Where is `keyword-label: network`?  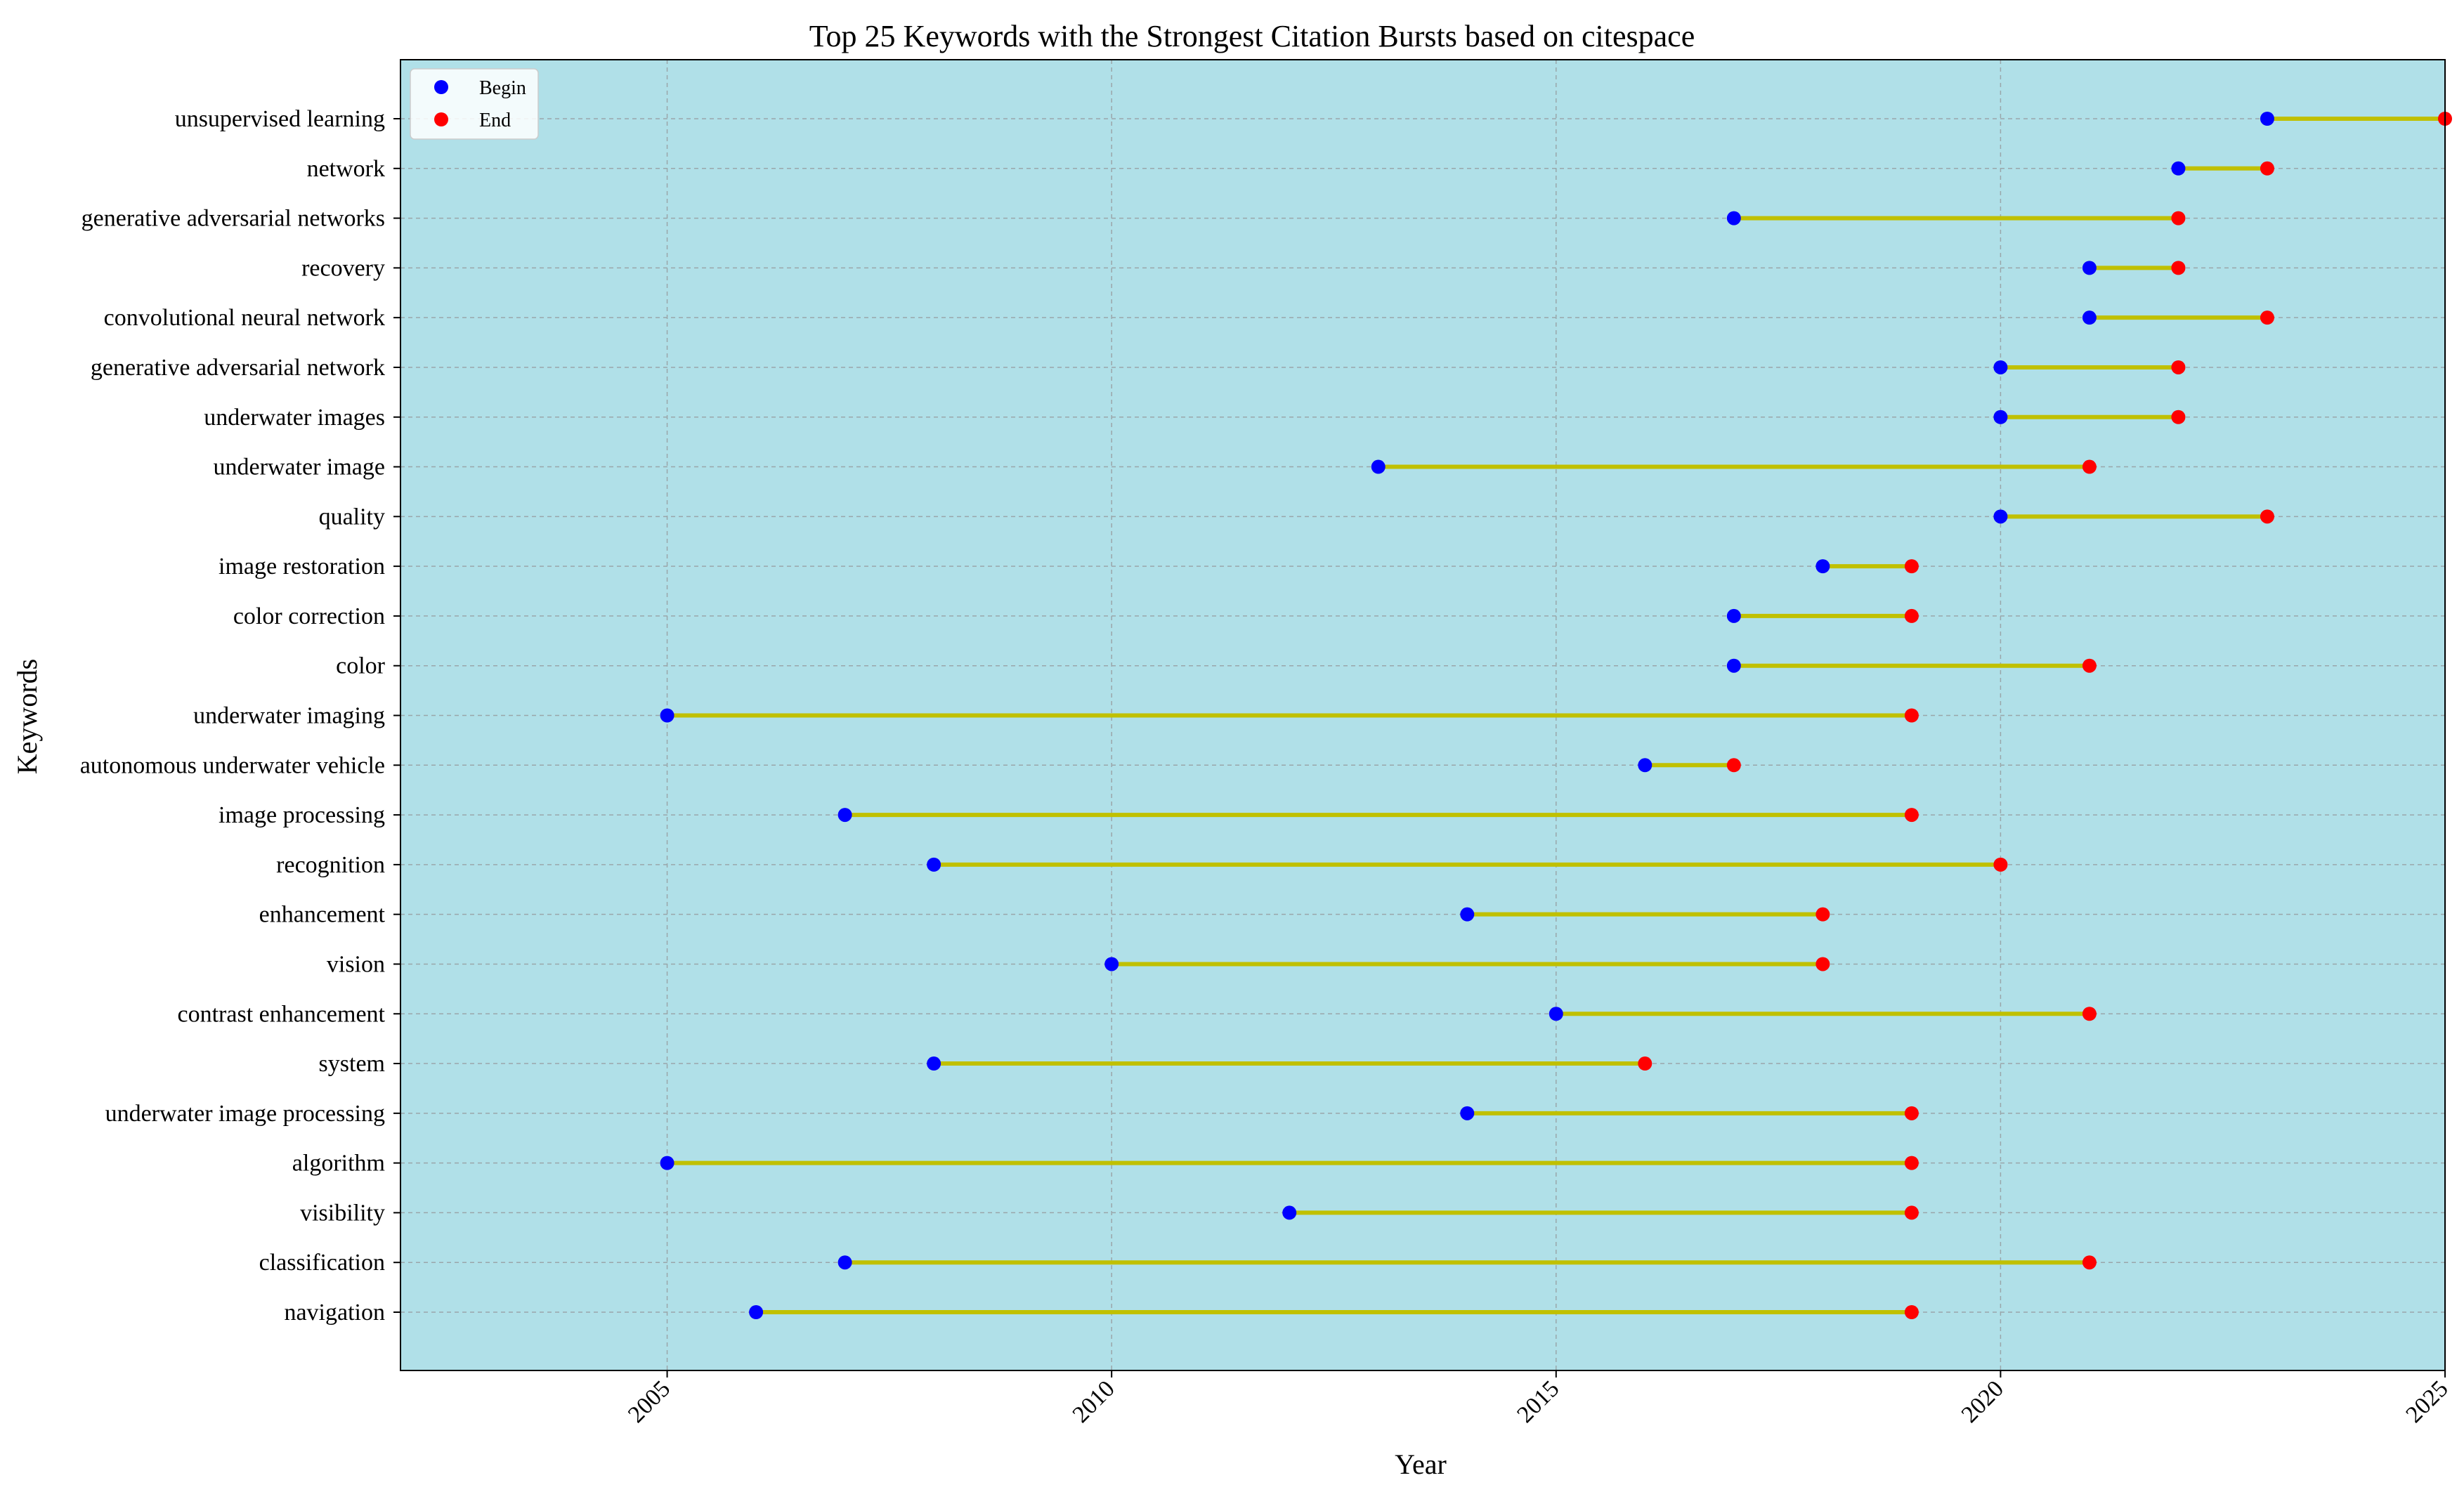 keyword-label: network is located at coordinates (346, 169).